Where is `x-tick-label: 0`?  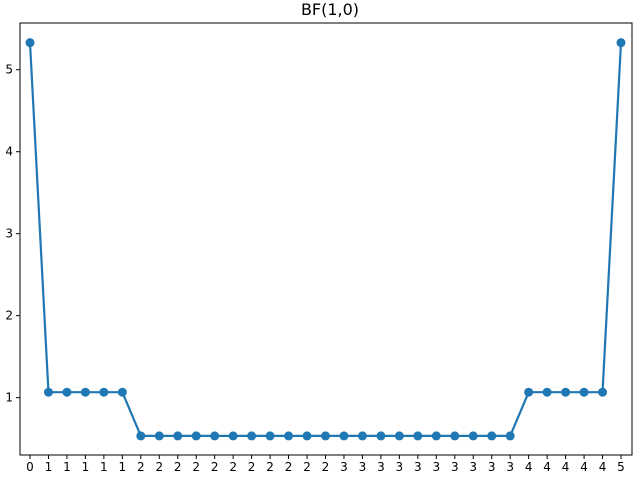
x-tick-label: 0 is located at coordinates (30, 467).